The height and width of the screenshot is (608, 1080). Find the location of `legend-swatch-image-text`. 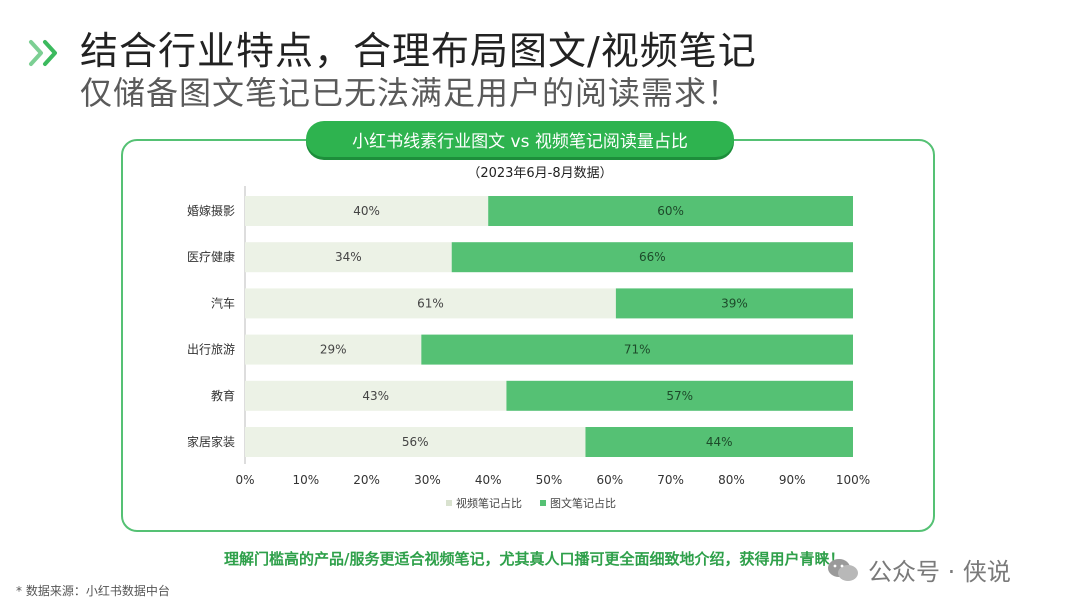

legend-swatch-image-text is located at coordinates (543, 503).